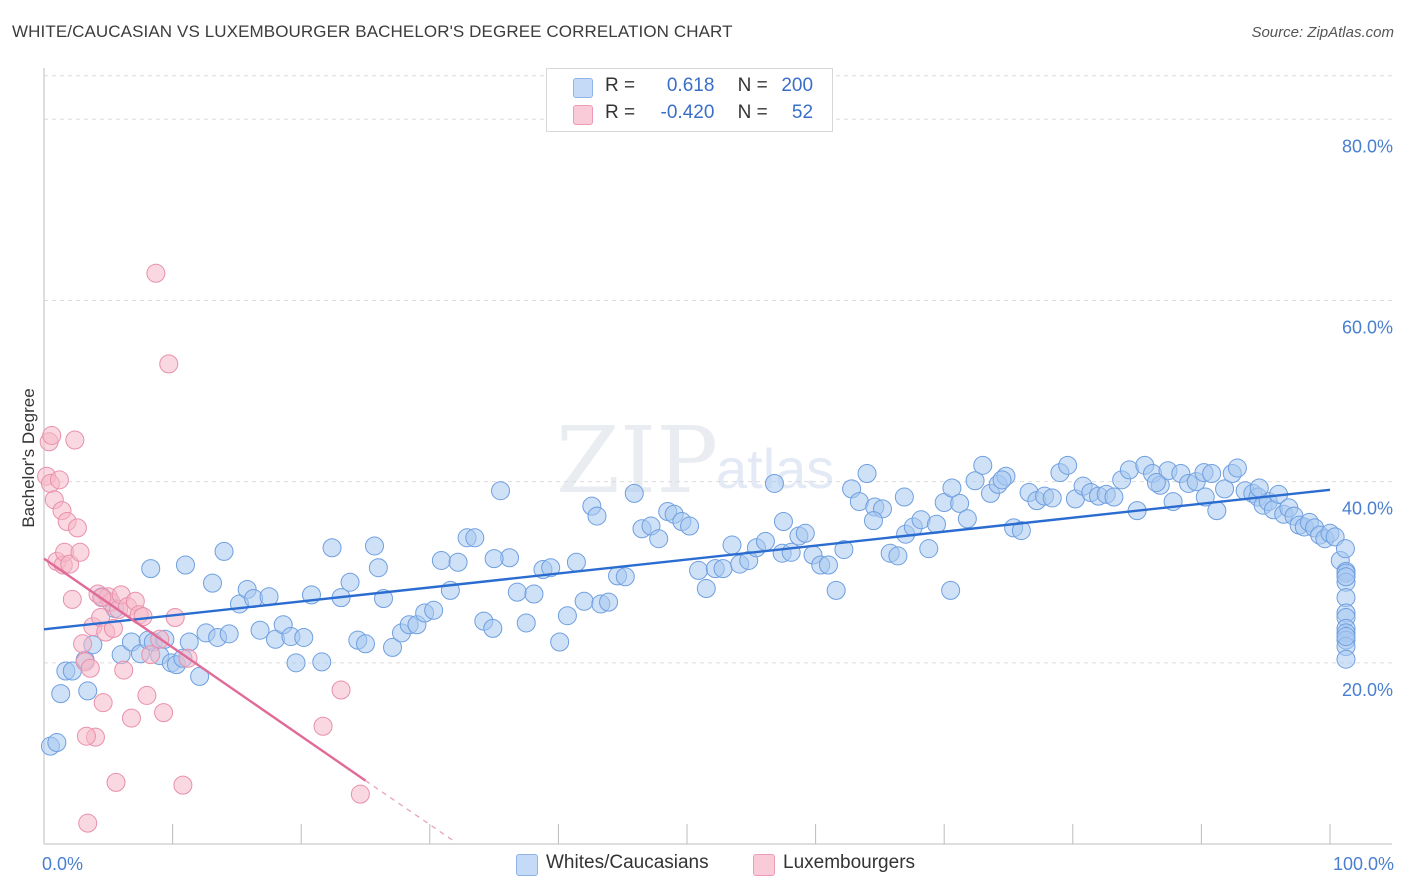  I want to click on legend-r-label: R =, so click(620, 112).